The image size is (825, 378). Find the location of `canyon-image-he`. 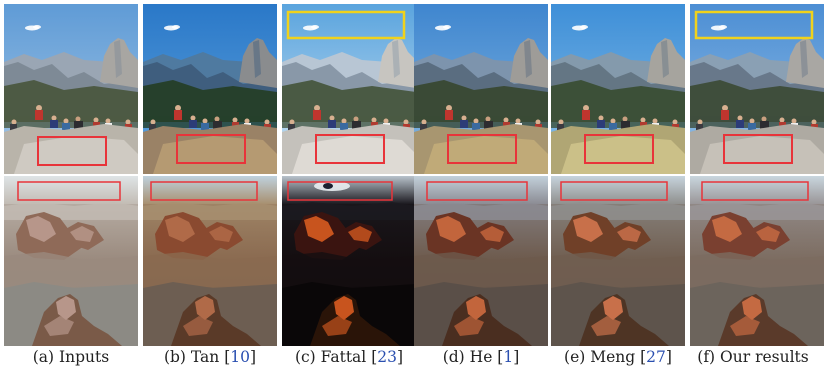

canyon-image-he is located at coordinates (481, 261).